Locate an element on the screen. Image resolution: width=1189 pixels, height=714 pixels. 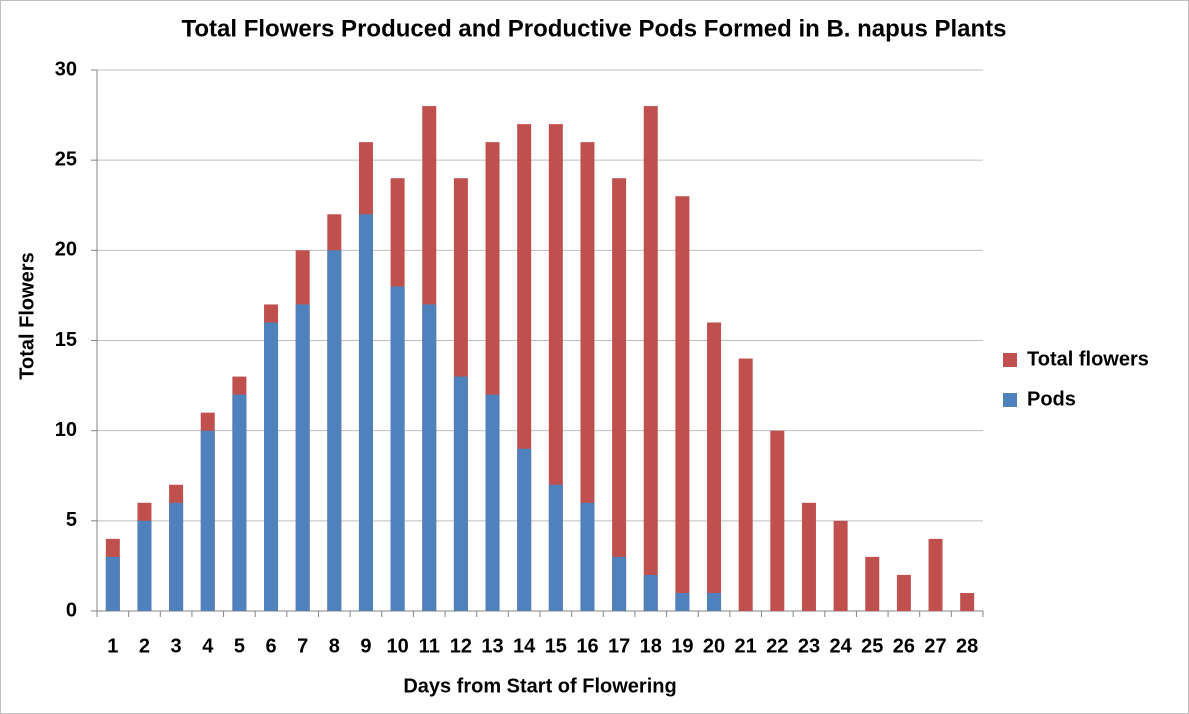
x-tick-label: 2 is located at coordinates (144, 646).